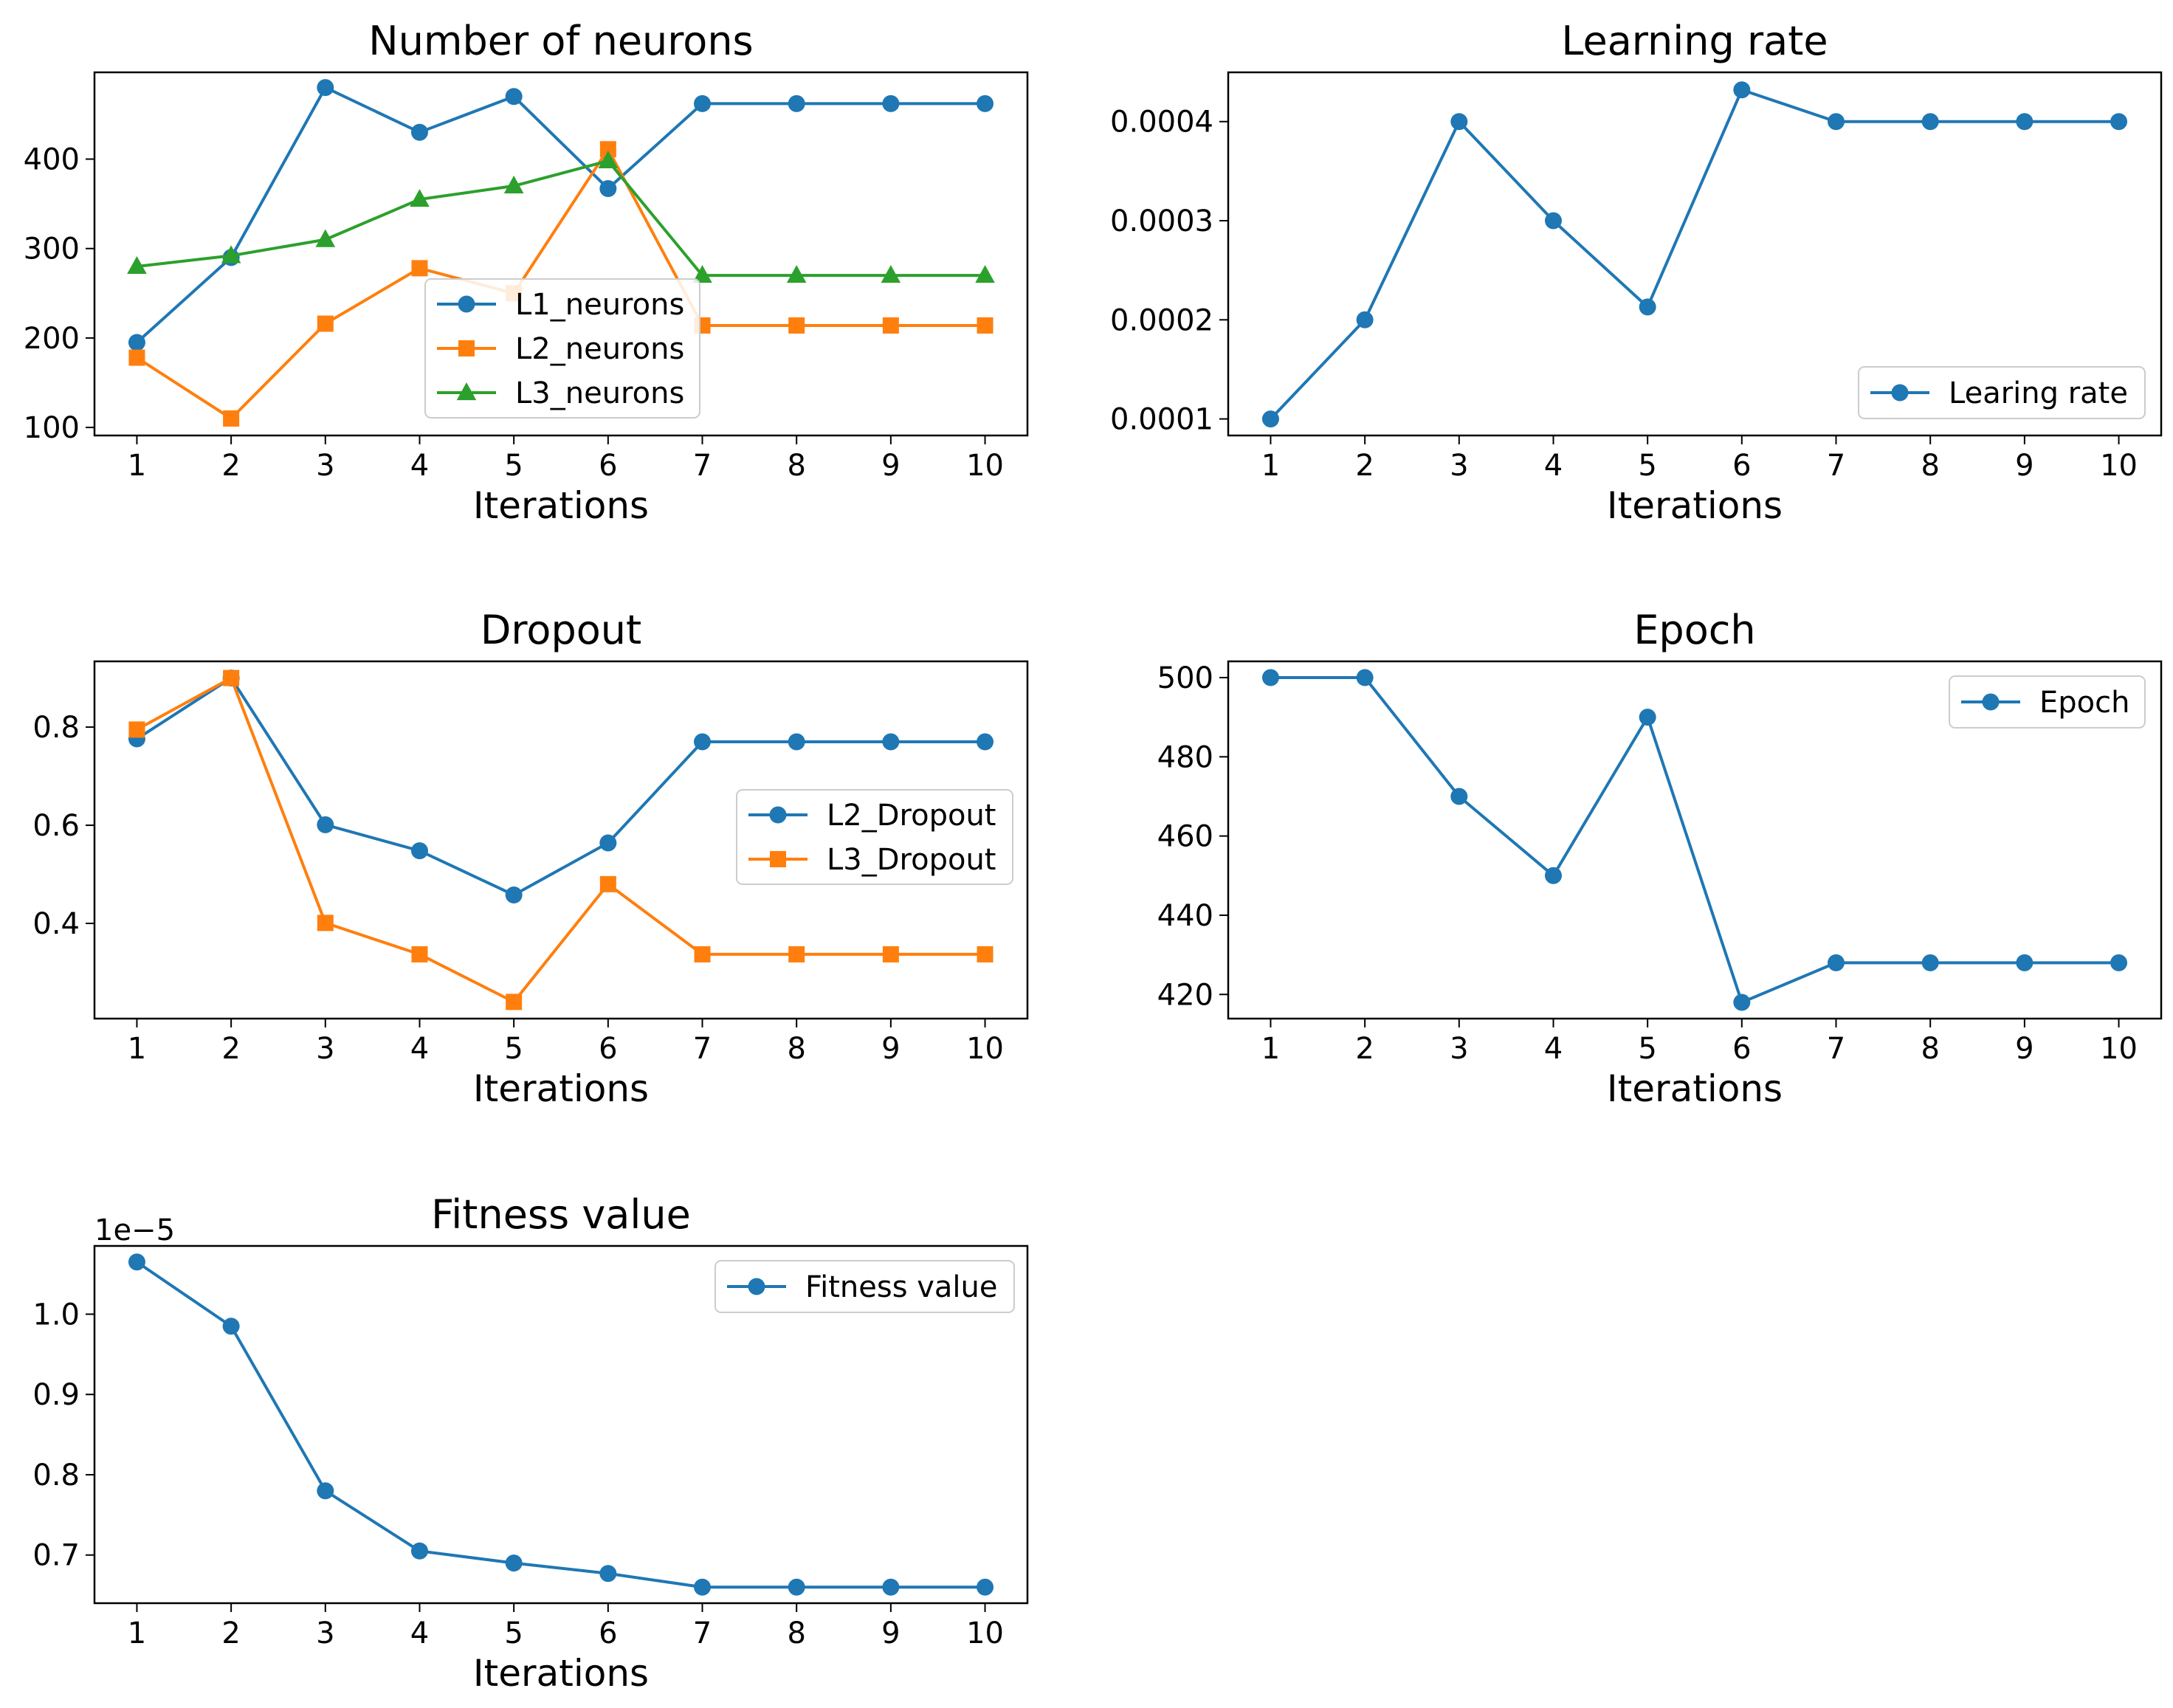  What do you see at coordinates (56, 826) in the screenshot?
I see `y-tick-label: 0.6` at bounding box center [56, 826].